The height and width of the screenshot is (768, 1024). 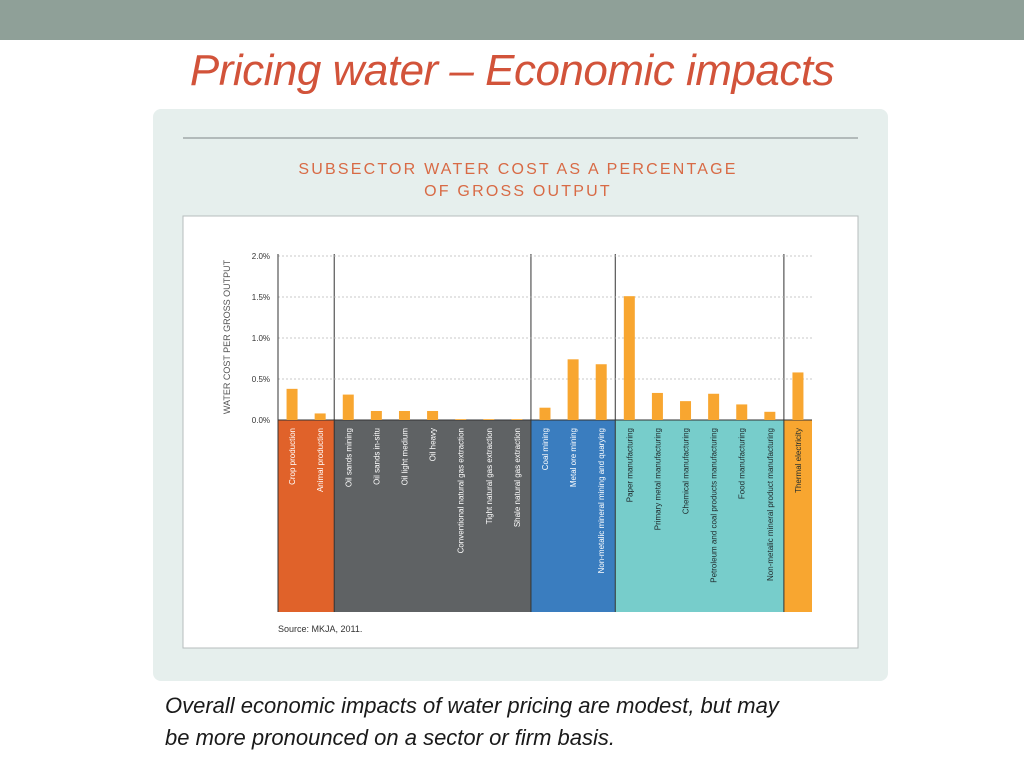 What do you see at coordinates (261, 420) in the screenshot?
I see `y-tick-label: 0.0%` at bounding box center [261, 420].